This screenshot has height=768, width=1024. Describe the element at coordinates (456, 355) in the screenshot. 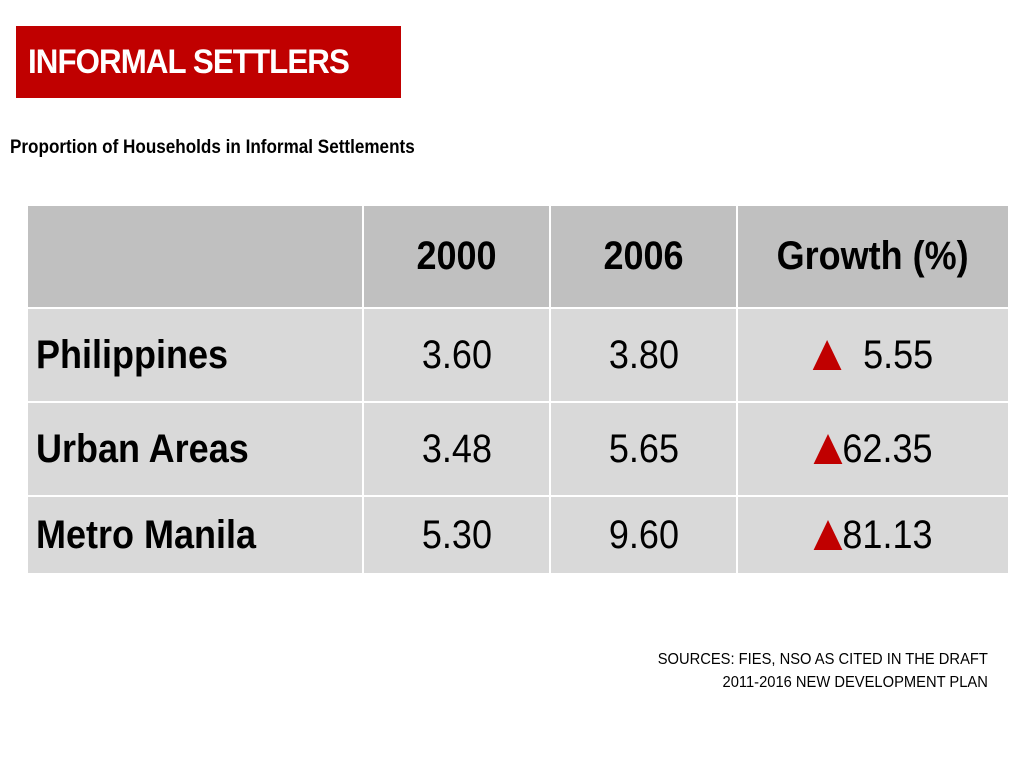

I see `cell-2000: 3.60` at that location.